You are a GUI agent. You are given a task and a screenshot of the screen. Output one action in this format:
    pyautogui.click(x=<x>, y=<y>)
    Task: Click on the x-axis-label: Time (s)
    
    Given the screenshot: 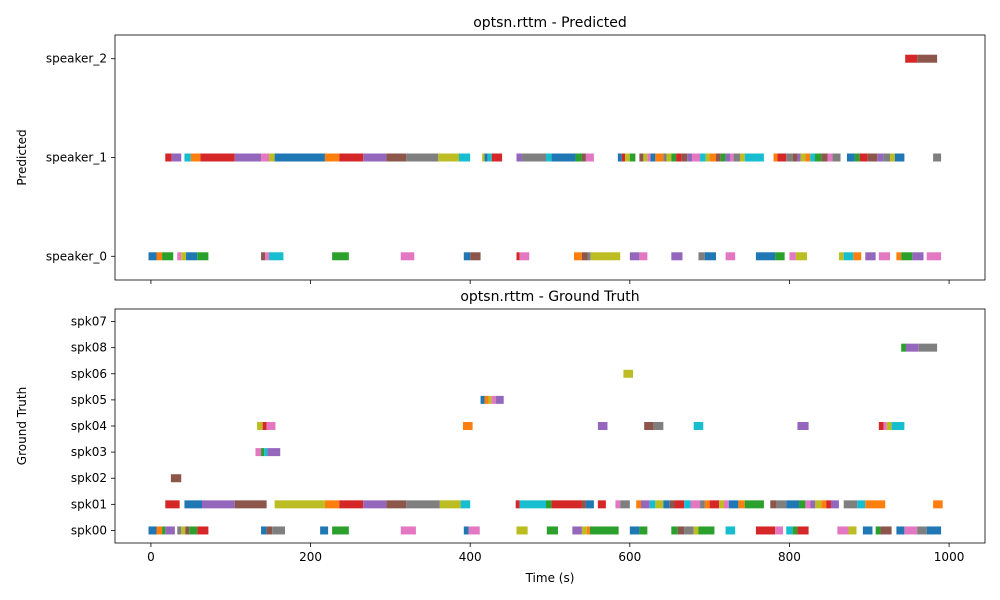 What is the action you would take?
    pyautogui.click(x=550, y=578)
    